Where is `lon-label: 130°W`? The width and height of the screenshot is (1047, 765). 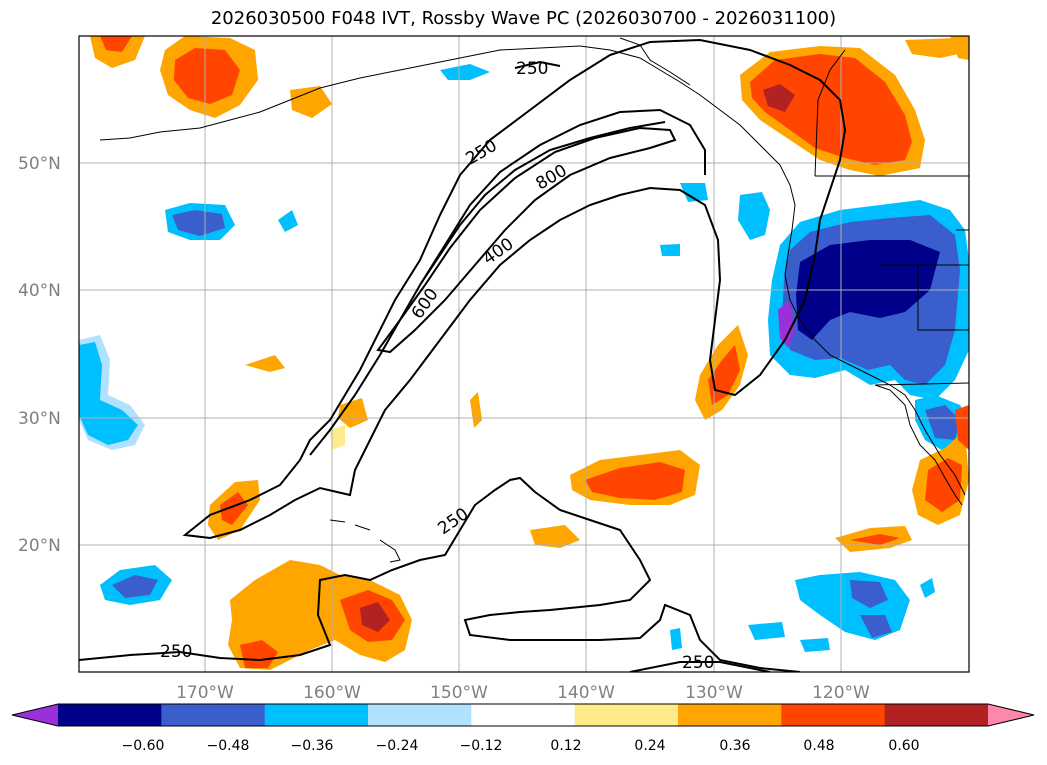 lon-label: 130°W is located at coordinates (714, 693).